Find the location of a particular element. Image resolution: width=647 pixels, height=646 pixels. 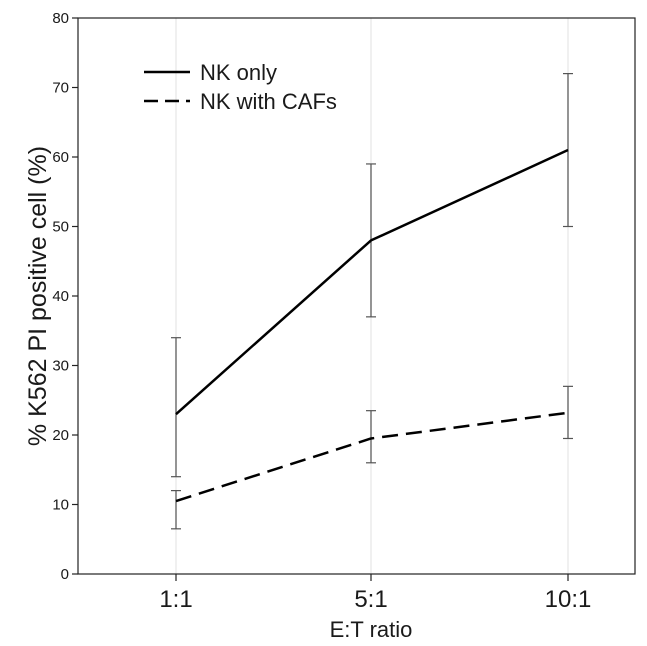

y-axis-title: % K562 PI positive cell (%) is located at coordinates (38, 296).